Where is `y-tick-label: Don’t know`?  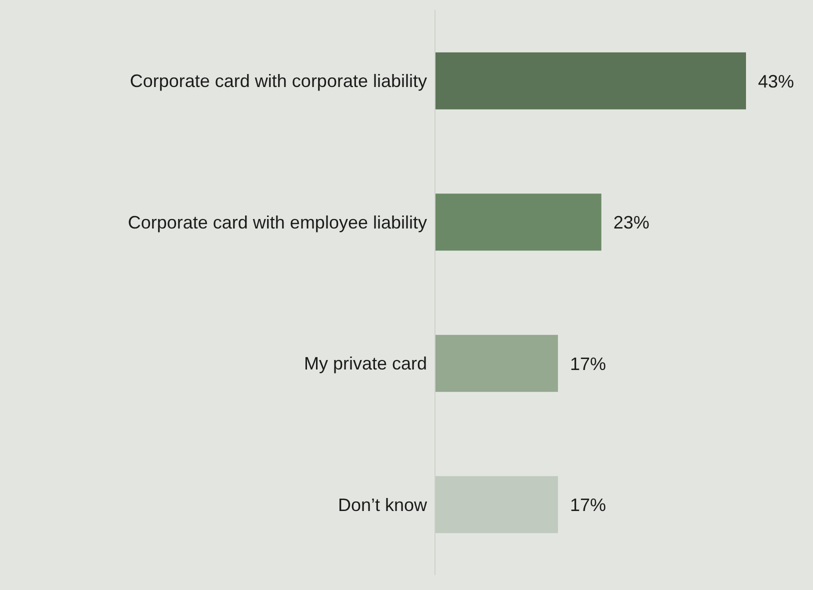 y-tick-label: Don’t know is located at coordinates (383, 504).